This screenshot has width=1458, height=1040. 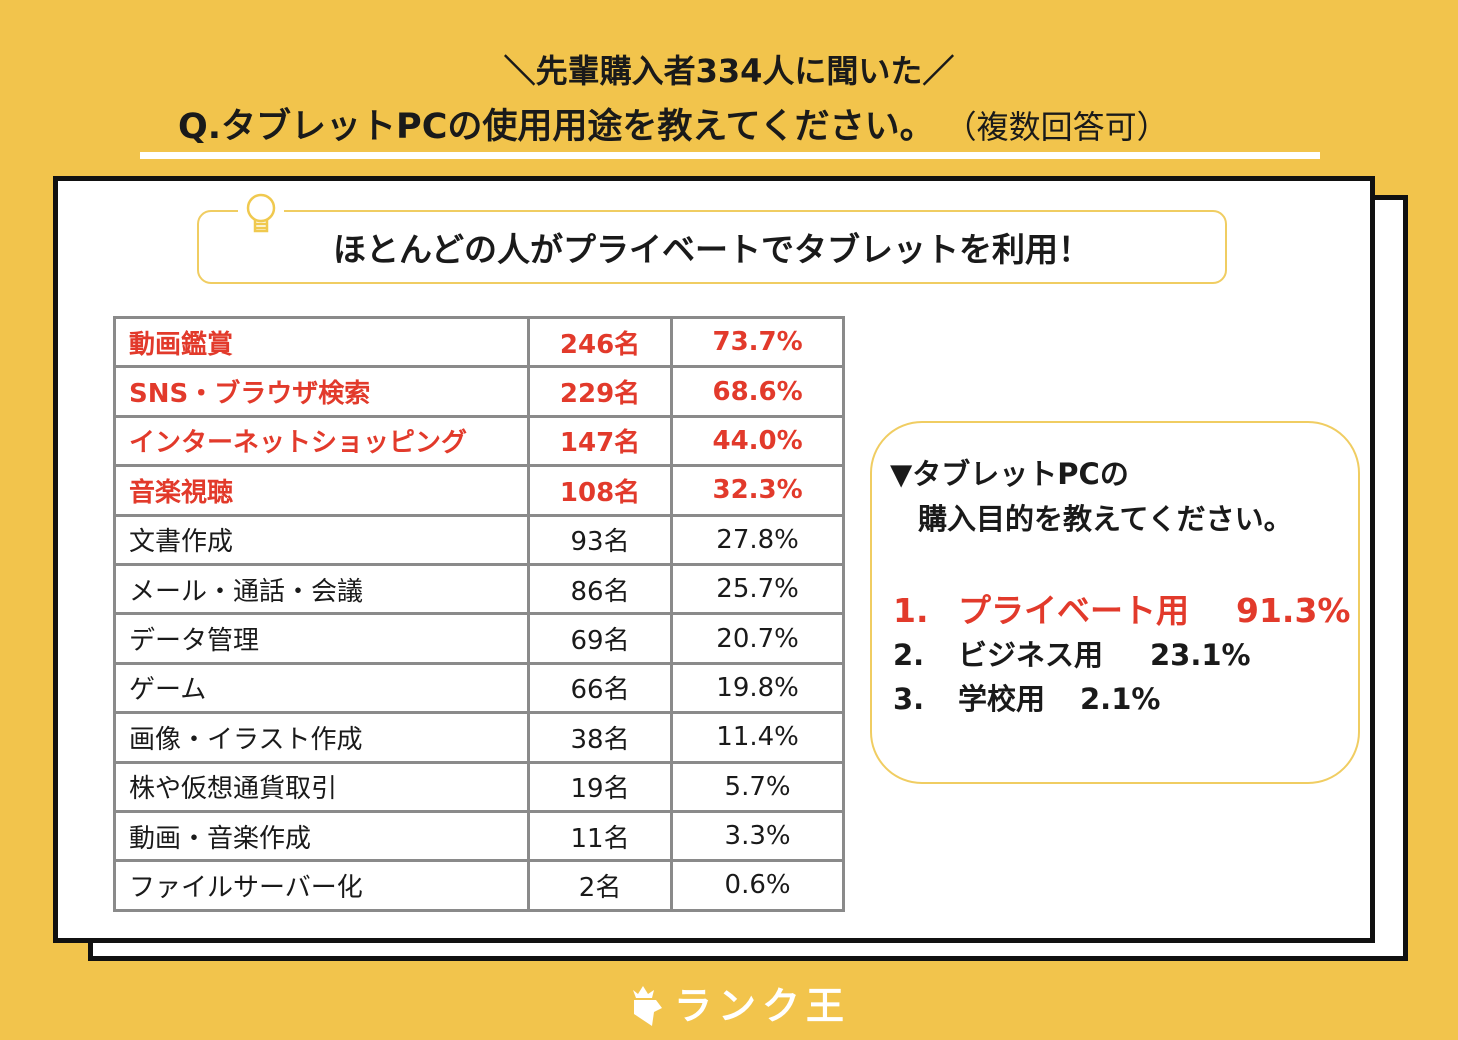 I want to click on usage-label: 画像・イラスト作成, so click(x=321, y=737).